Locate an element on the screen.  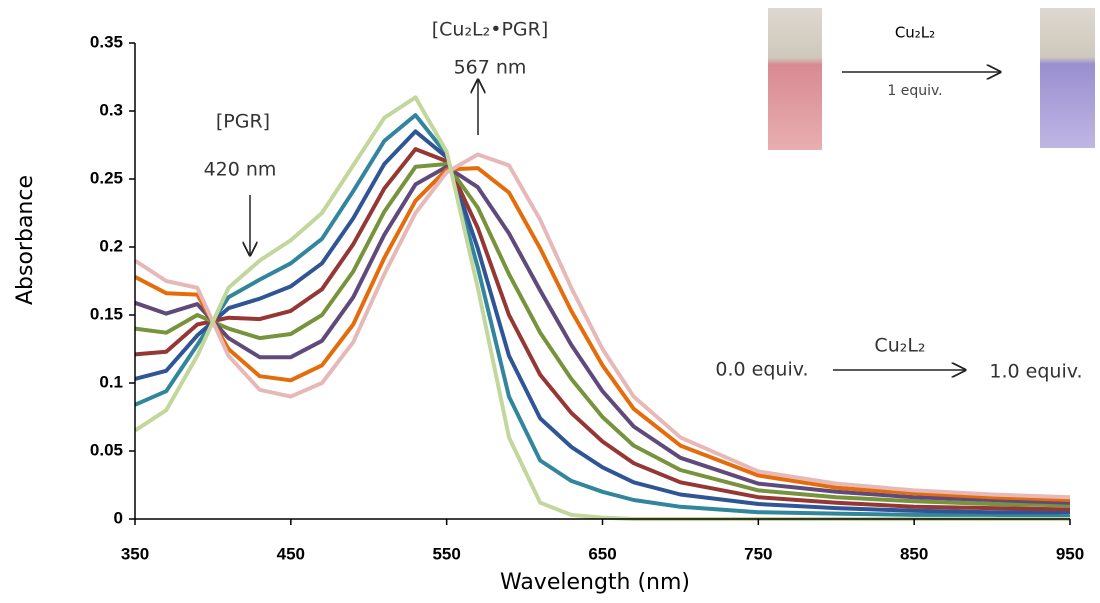
y-tick-label: 0.25 is located at coordinates (106, 177).